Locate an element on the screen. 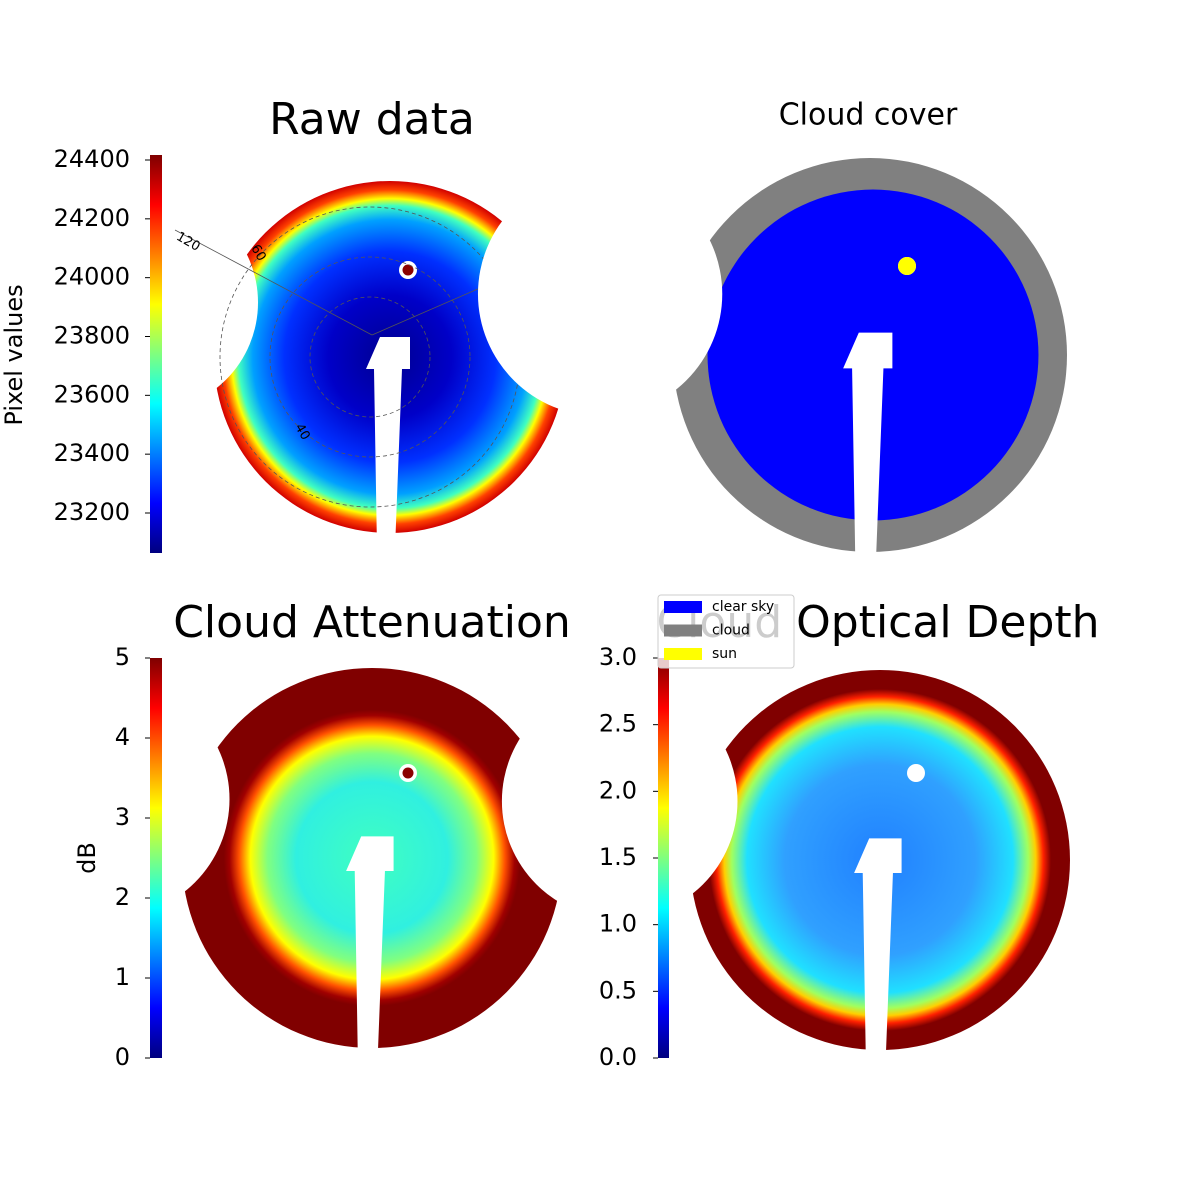  colorbar-tick-label: 3 is located at coordinates (122, 817).